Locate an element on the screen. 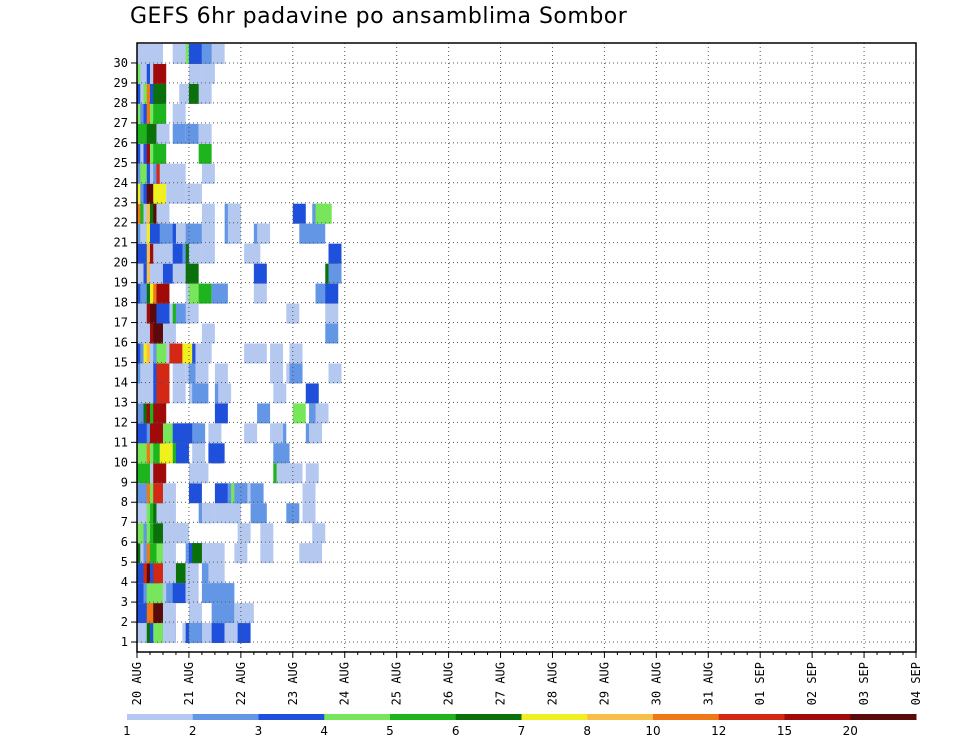 The width and height of the screenshot is (960, 742). colorbar-label: 5 is located at coordinates (390, 731).